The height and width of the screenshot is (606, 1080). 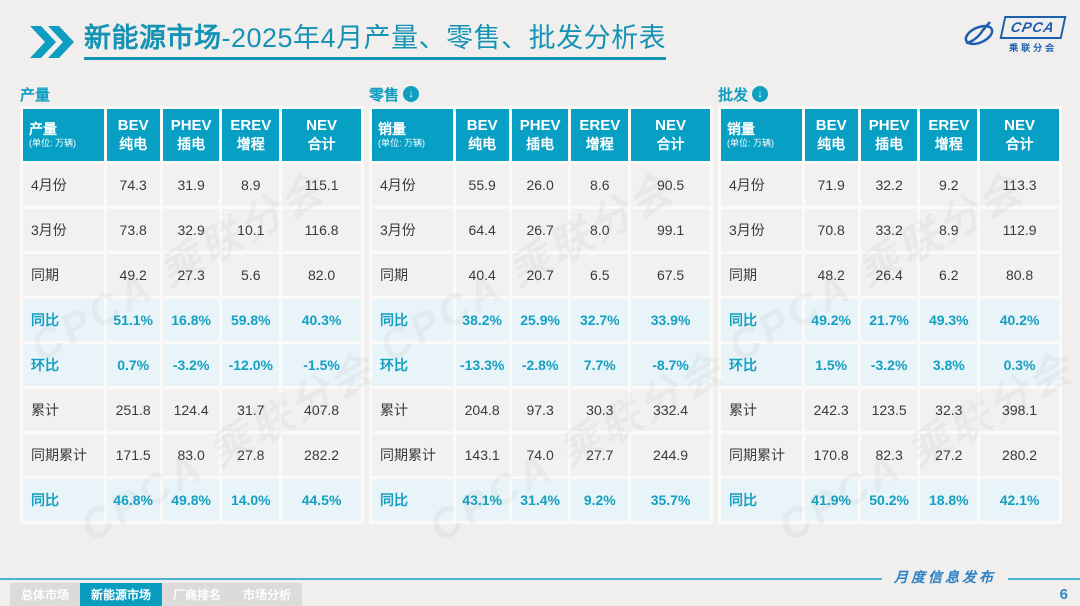 What do you see at coordinates (670, 185) in the screenshot?
I see `cell: 90.5` at bounding box center [670, 185].